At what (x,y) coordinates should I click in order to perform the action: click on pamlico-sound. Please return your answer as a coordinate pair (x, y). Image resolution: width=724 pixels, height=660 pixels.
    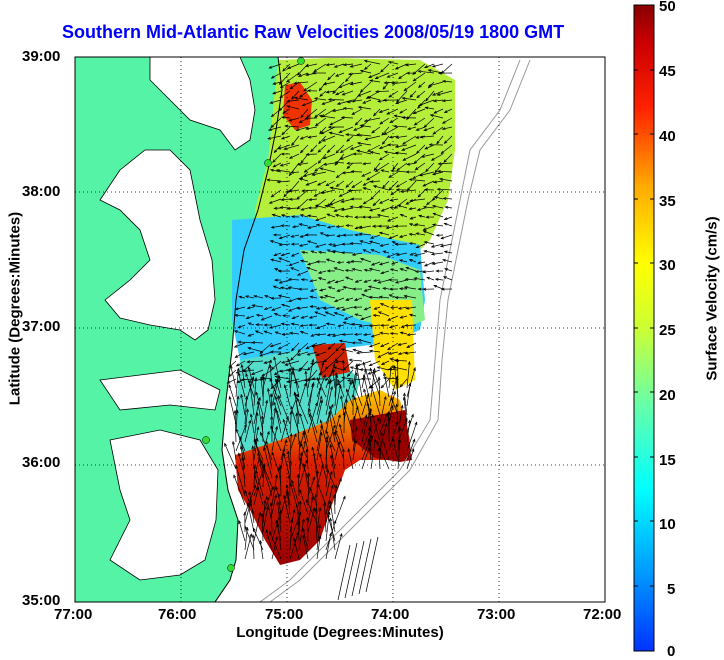
    Looking at the image, I should click on (164, 505).